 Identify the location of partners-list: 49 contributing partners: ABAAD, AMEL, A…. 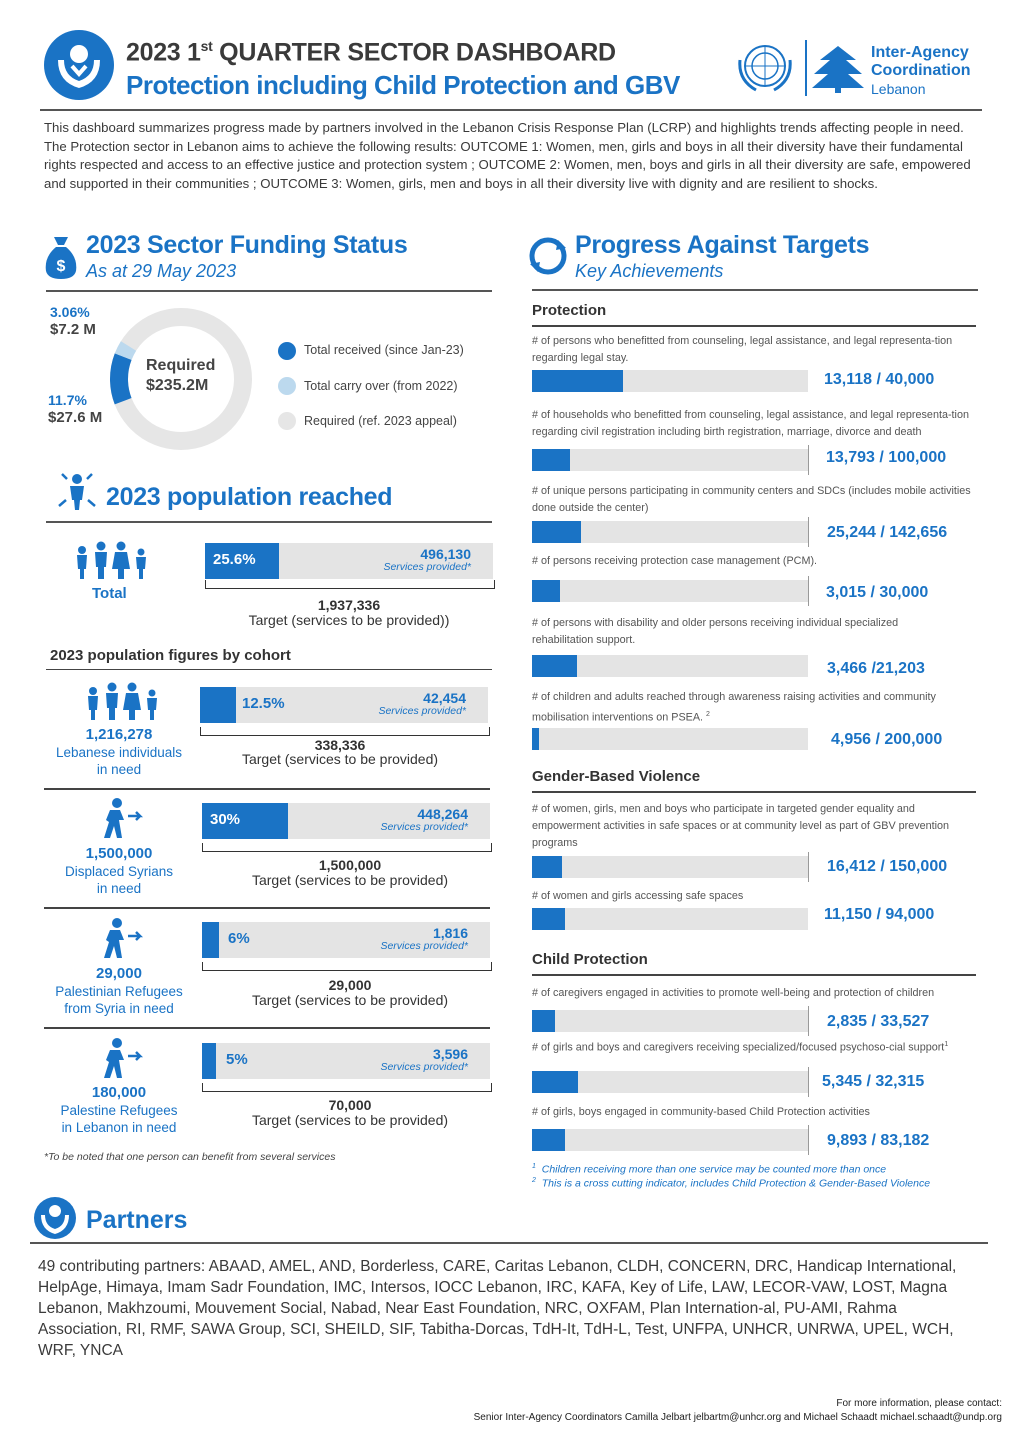
(497, 1308).